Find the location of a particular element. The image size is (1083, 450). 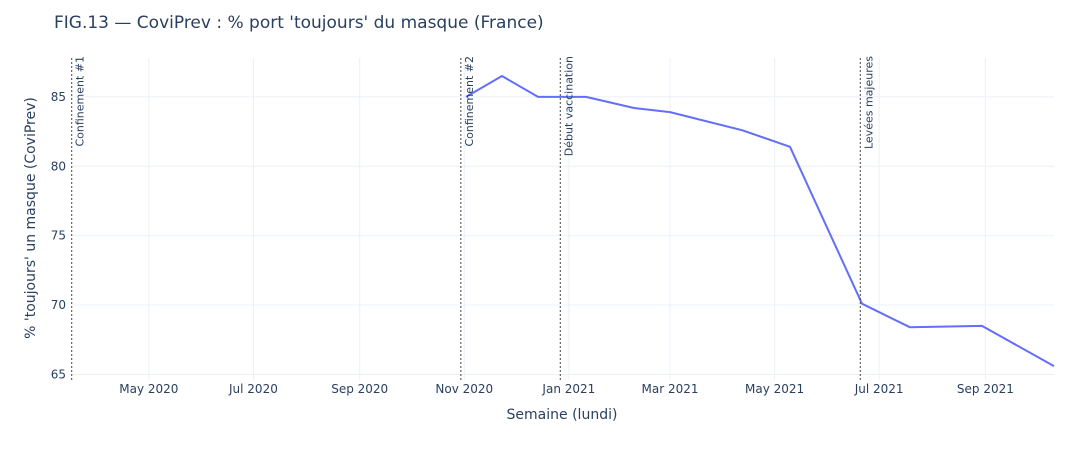

x-tick-label: Sep 2020 is located at coordinates (359, 389).